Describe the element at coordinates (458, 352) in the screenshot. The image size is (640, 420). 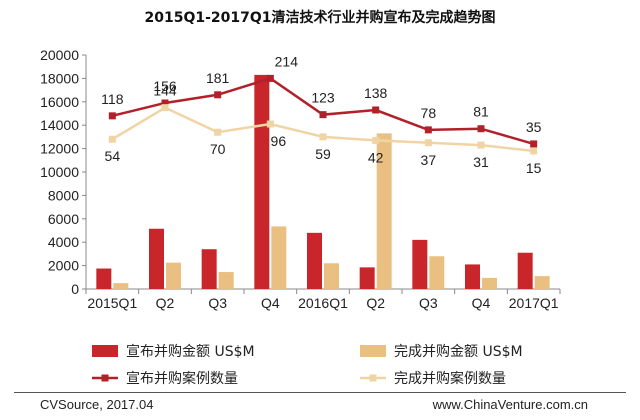
I see `legend-completed-amount-label: 完成并购金额 US$M` at that location.